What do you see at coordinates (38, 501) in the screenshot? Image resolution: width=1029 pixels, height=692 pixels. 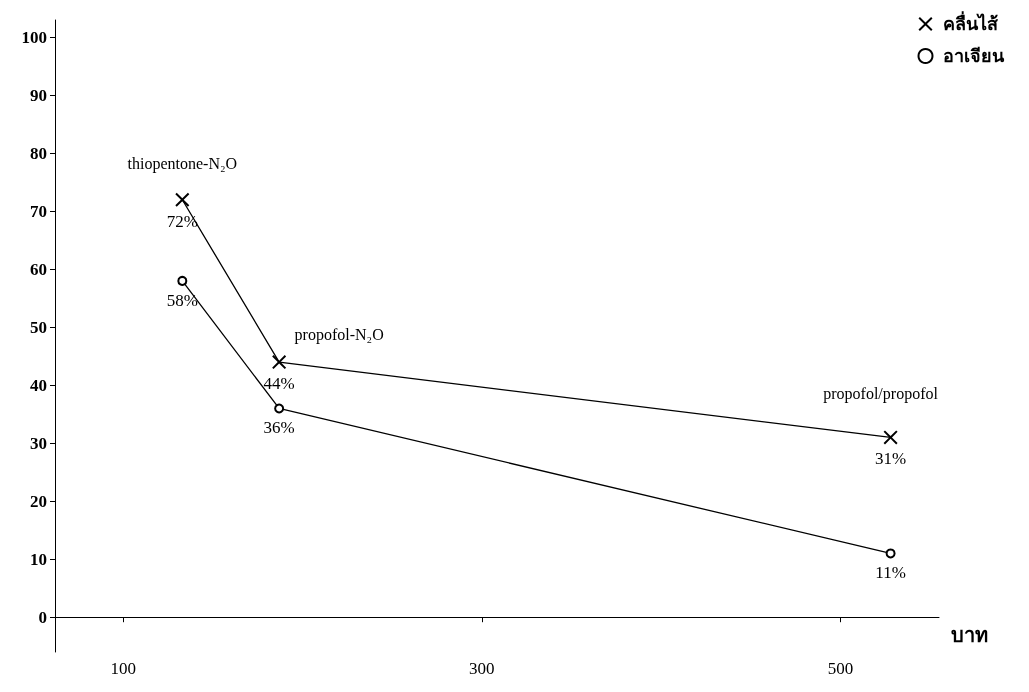 I see `y-tick-label: 20` at bounding box center [38, 501].